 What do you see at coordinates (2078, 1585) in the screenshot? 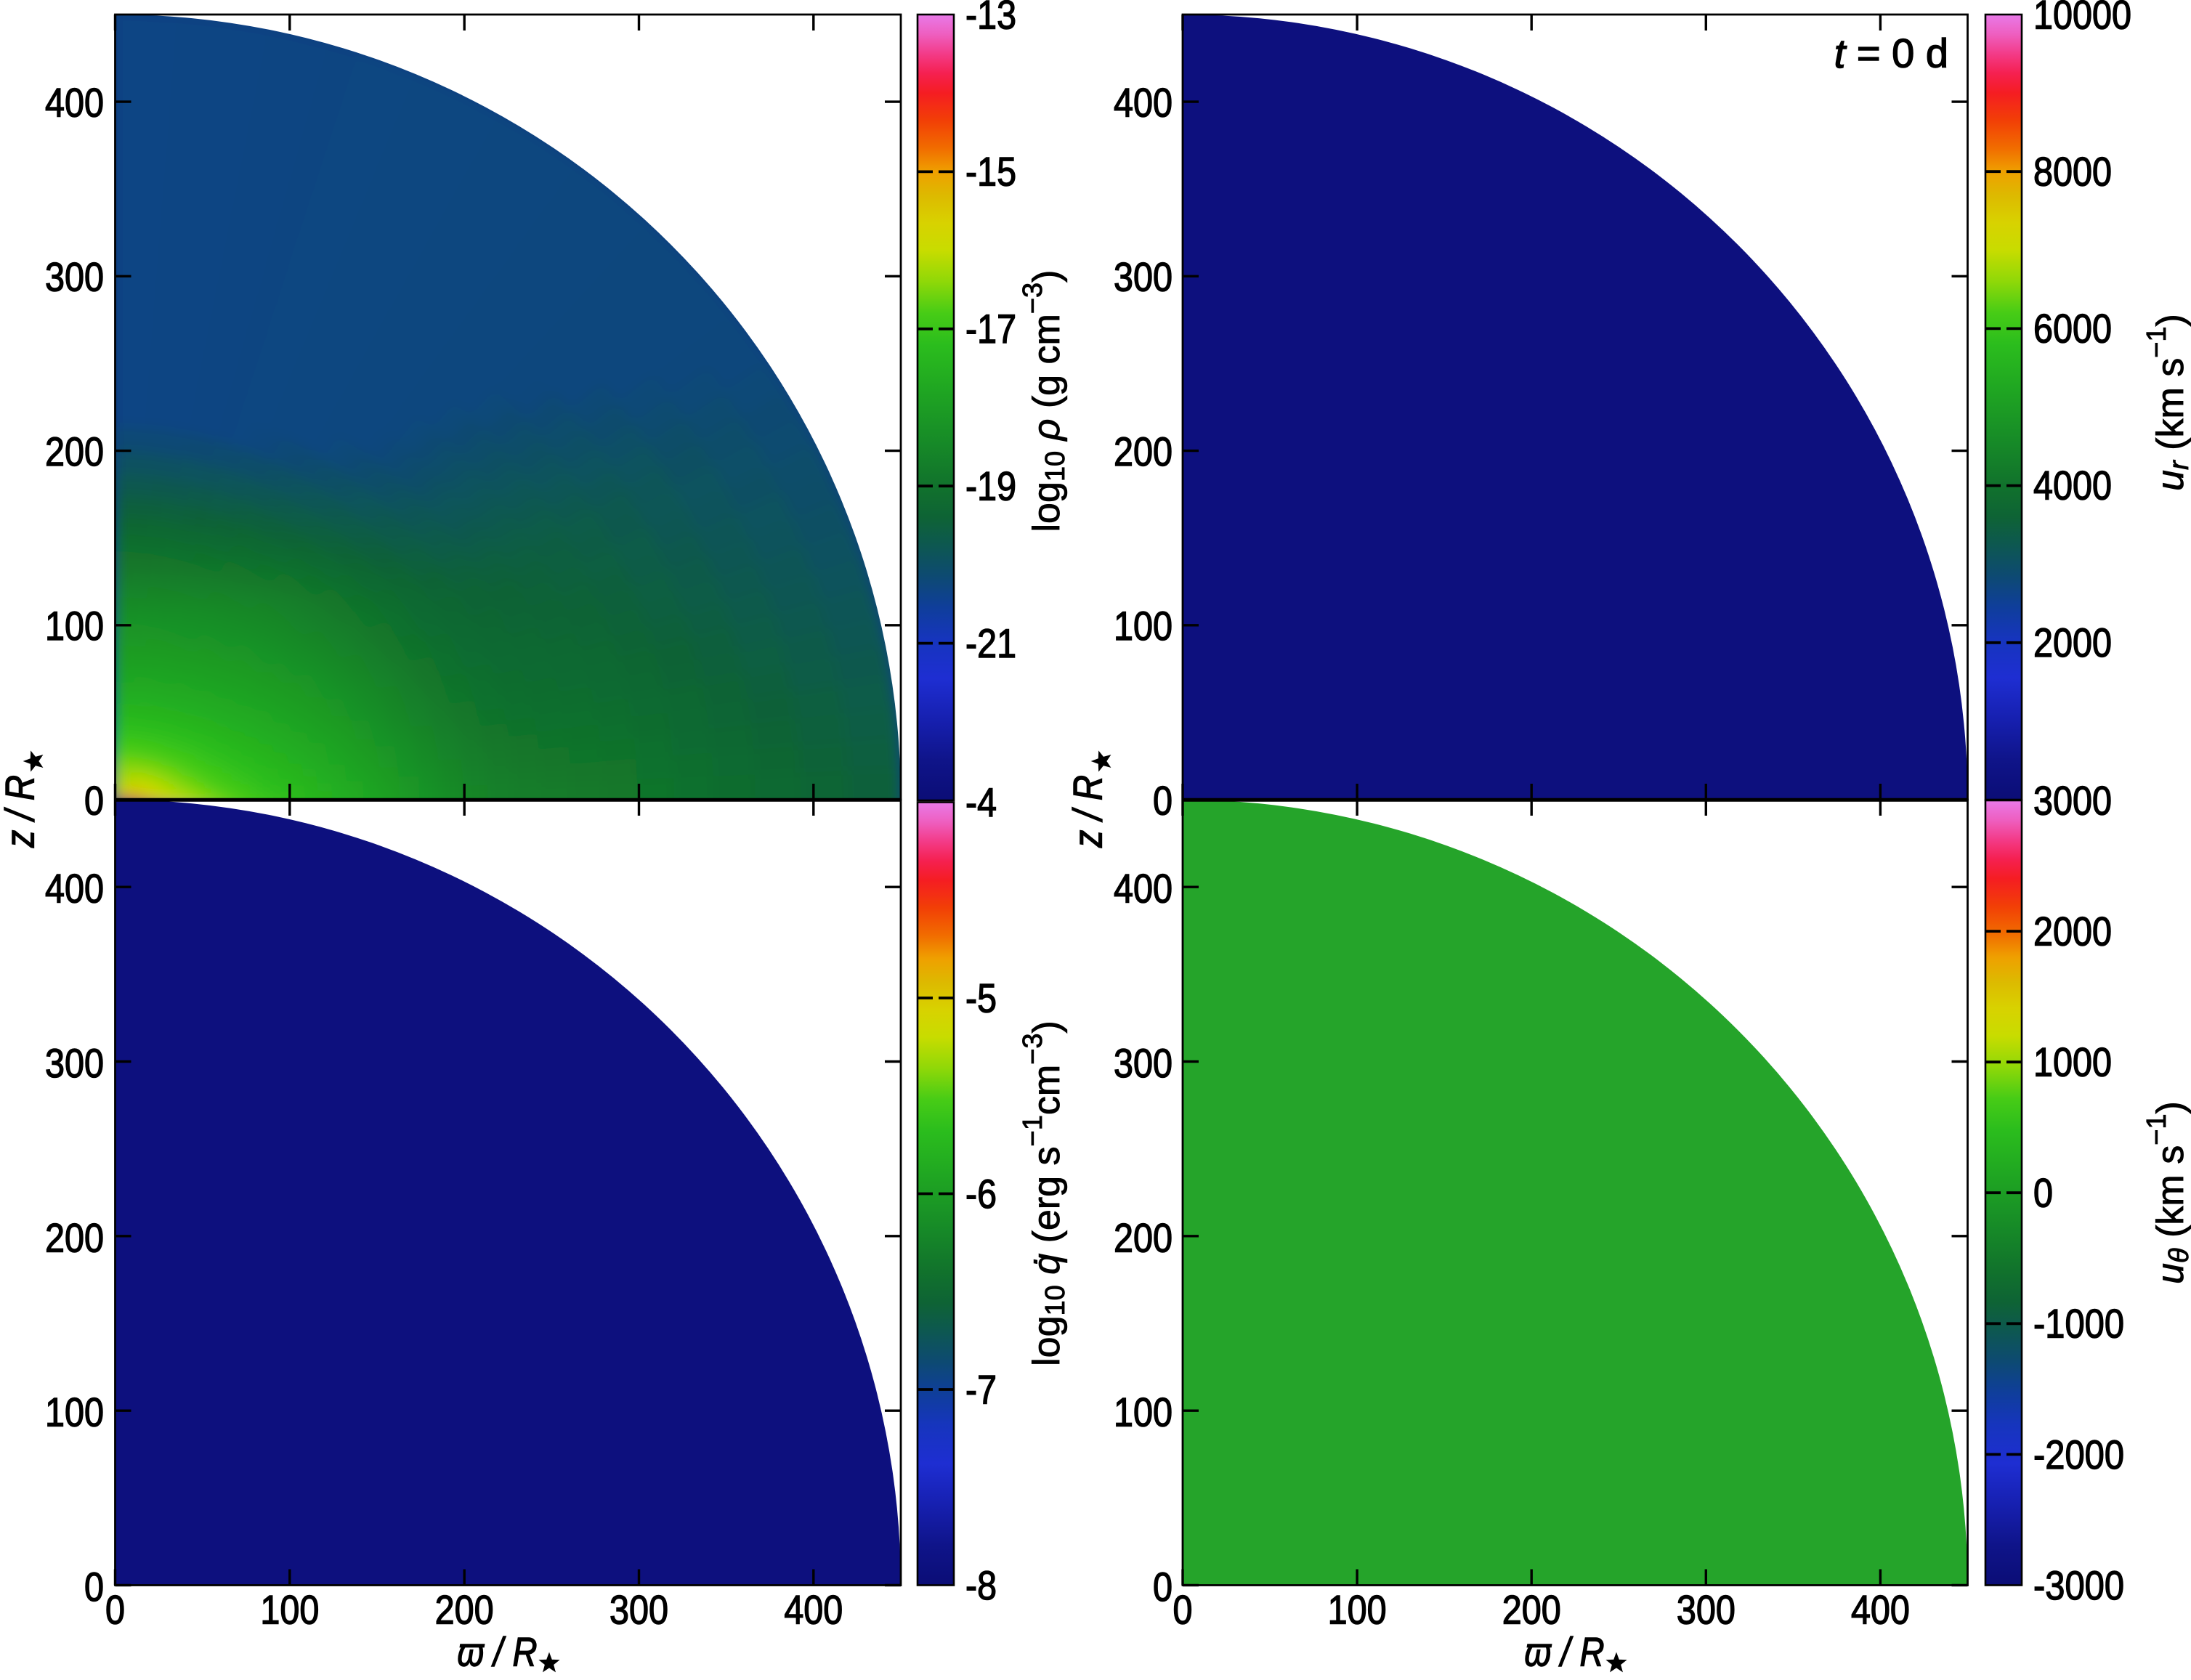
I see `svg-text: -3000` at bounding box center [2078, 1585].